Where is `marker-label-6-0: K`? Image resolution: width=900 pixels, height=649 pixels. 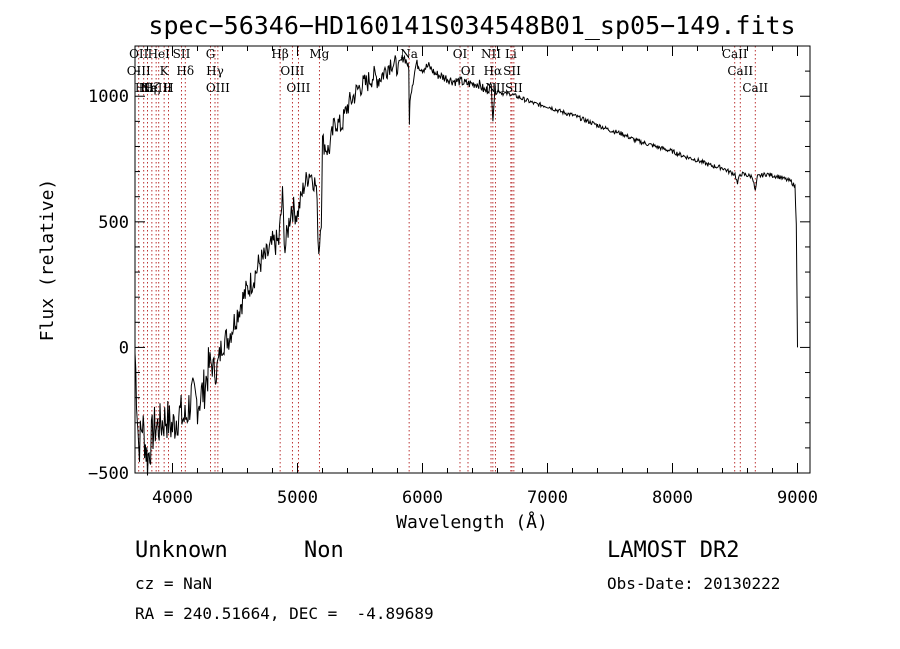
marker-label-6-0: K is located at coordinates (165, 71).